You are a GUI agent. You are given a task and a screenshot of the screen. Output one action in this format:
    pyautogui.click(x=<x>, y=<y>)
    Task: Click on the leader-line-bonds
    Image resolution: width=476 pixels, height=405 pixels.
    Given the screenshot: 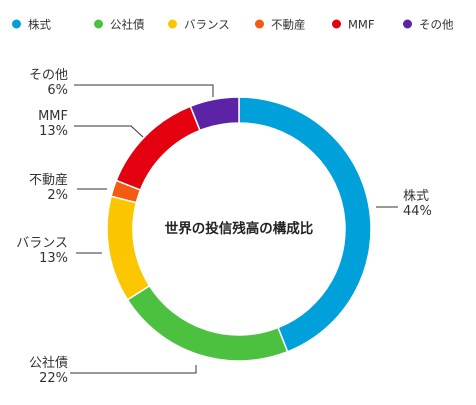 What is the action you would take?
    pyautogui.click(x=133, y=369)
    